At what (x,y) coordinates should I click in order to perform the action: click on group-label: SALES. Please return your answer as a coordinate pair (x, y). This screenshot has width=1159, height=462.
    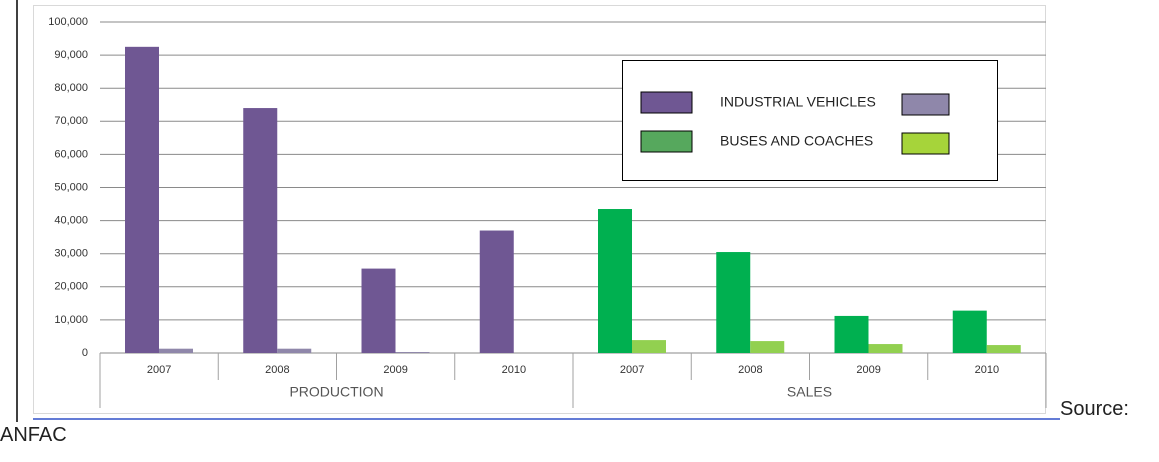
    Looking at the image, I should click on (809, 392).